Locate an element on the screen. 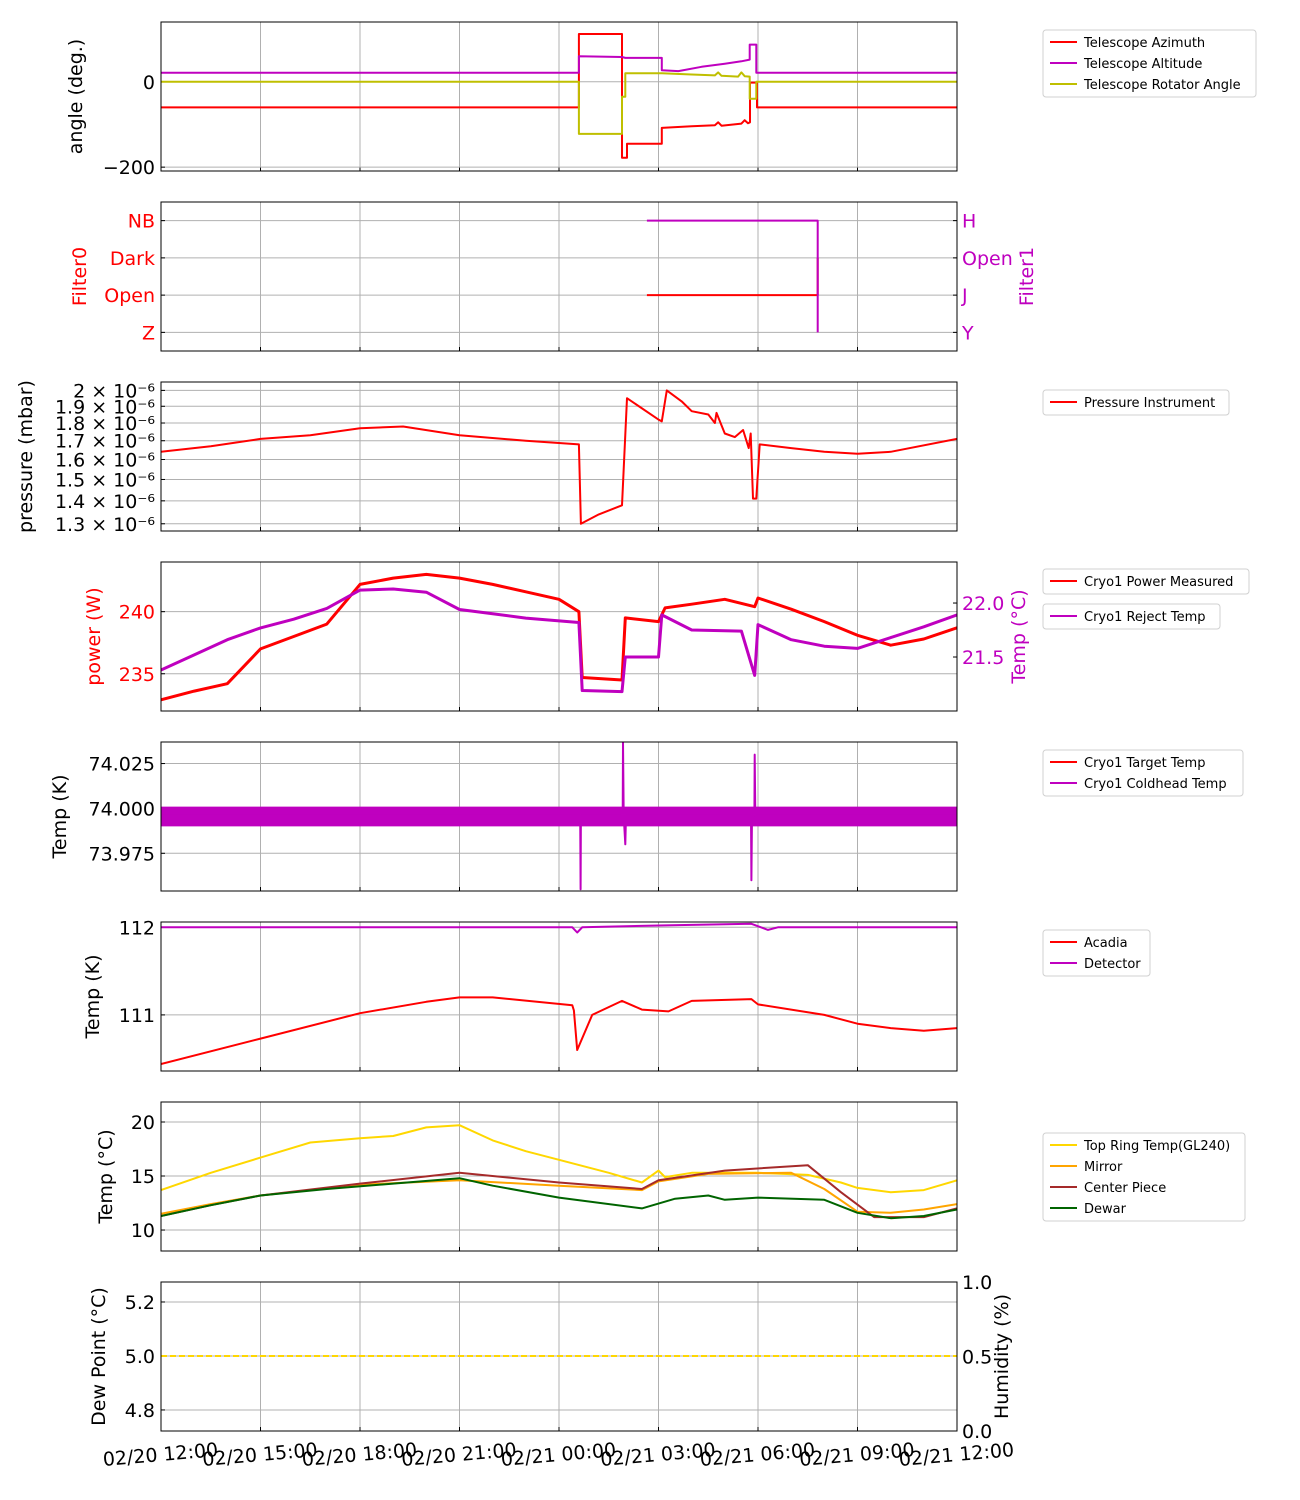 This screenshot has height=1500, width=1300. legend: Acadia Detector is located at coordinates (1096, 953).